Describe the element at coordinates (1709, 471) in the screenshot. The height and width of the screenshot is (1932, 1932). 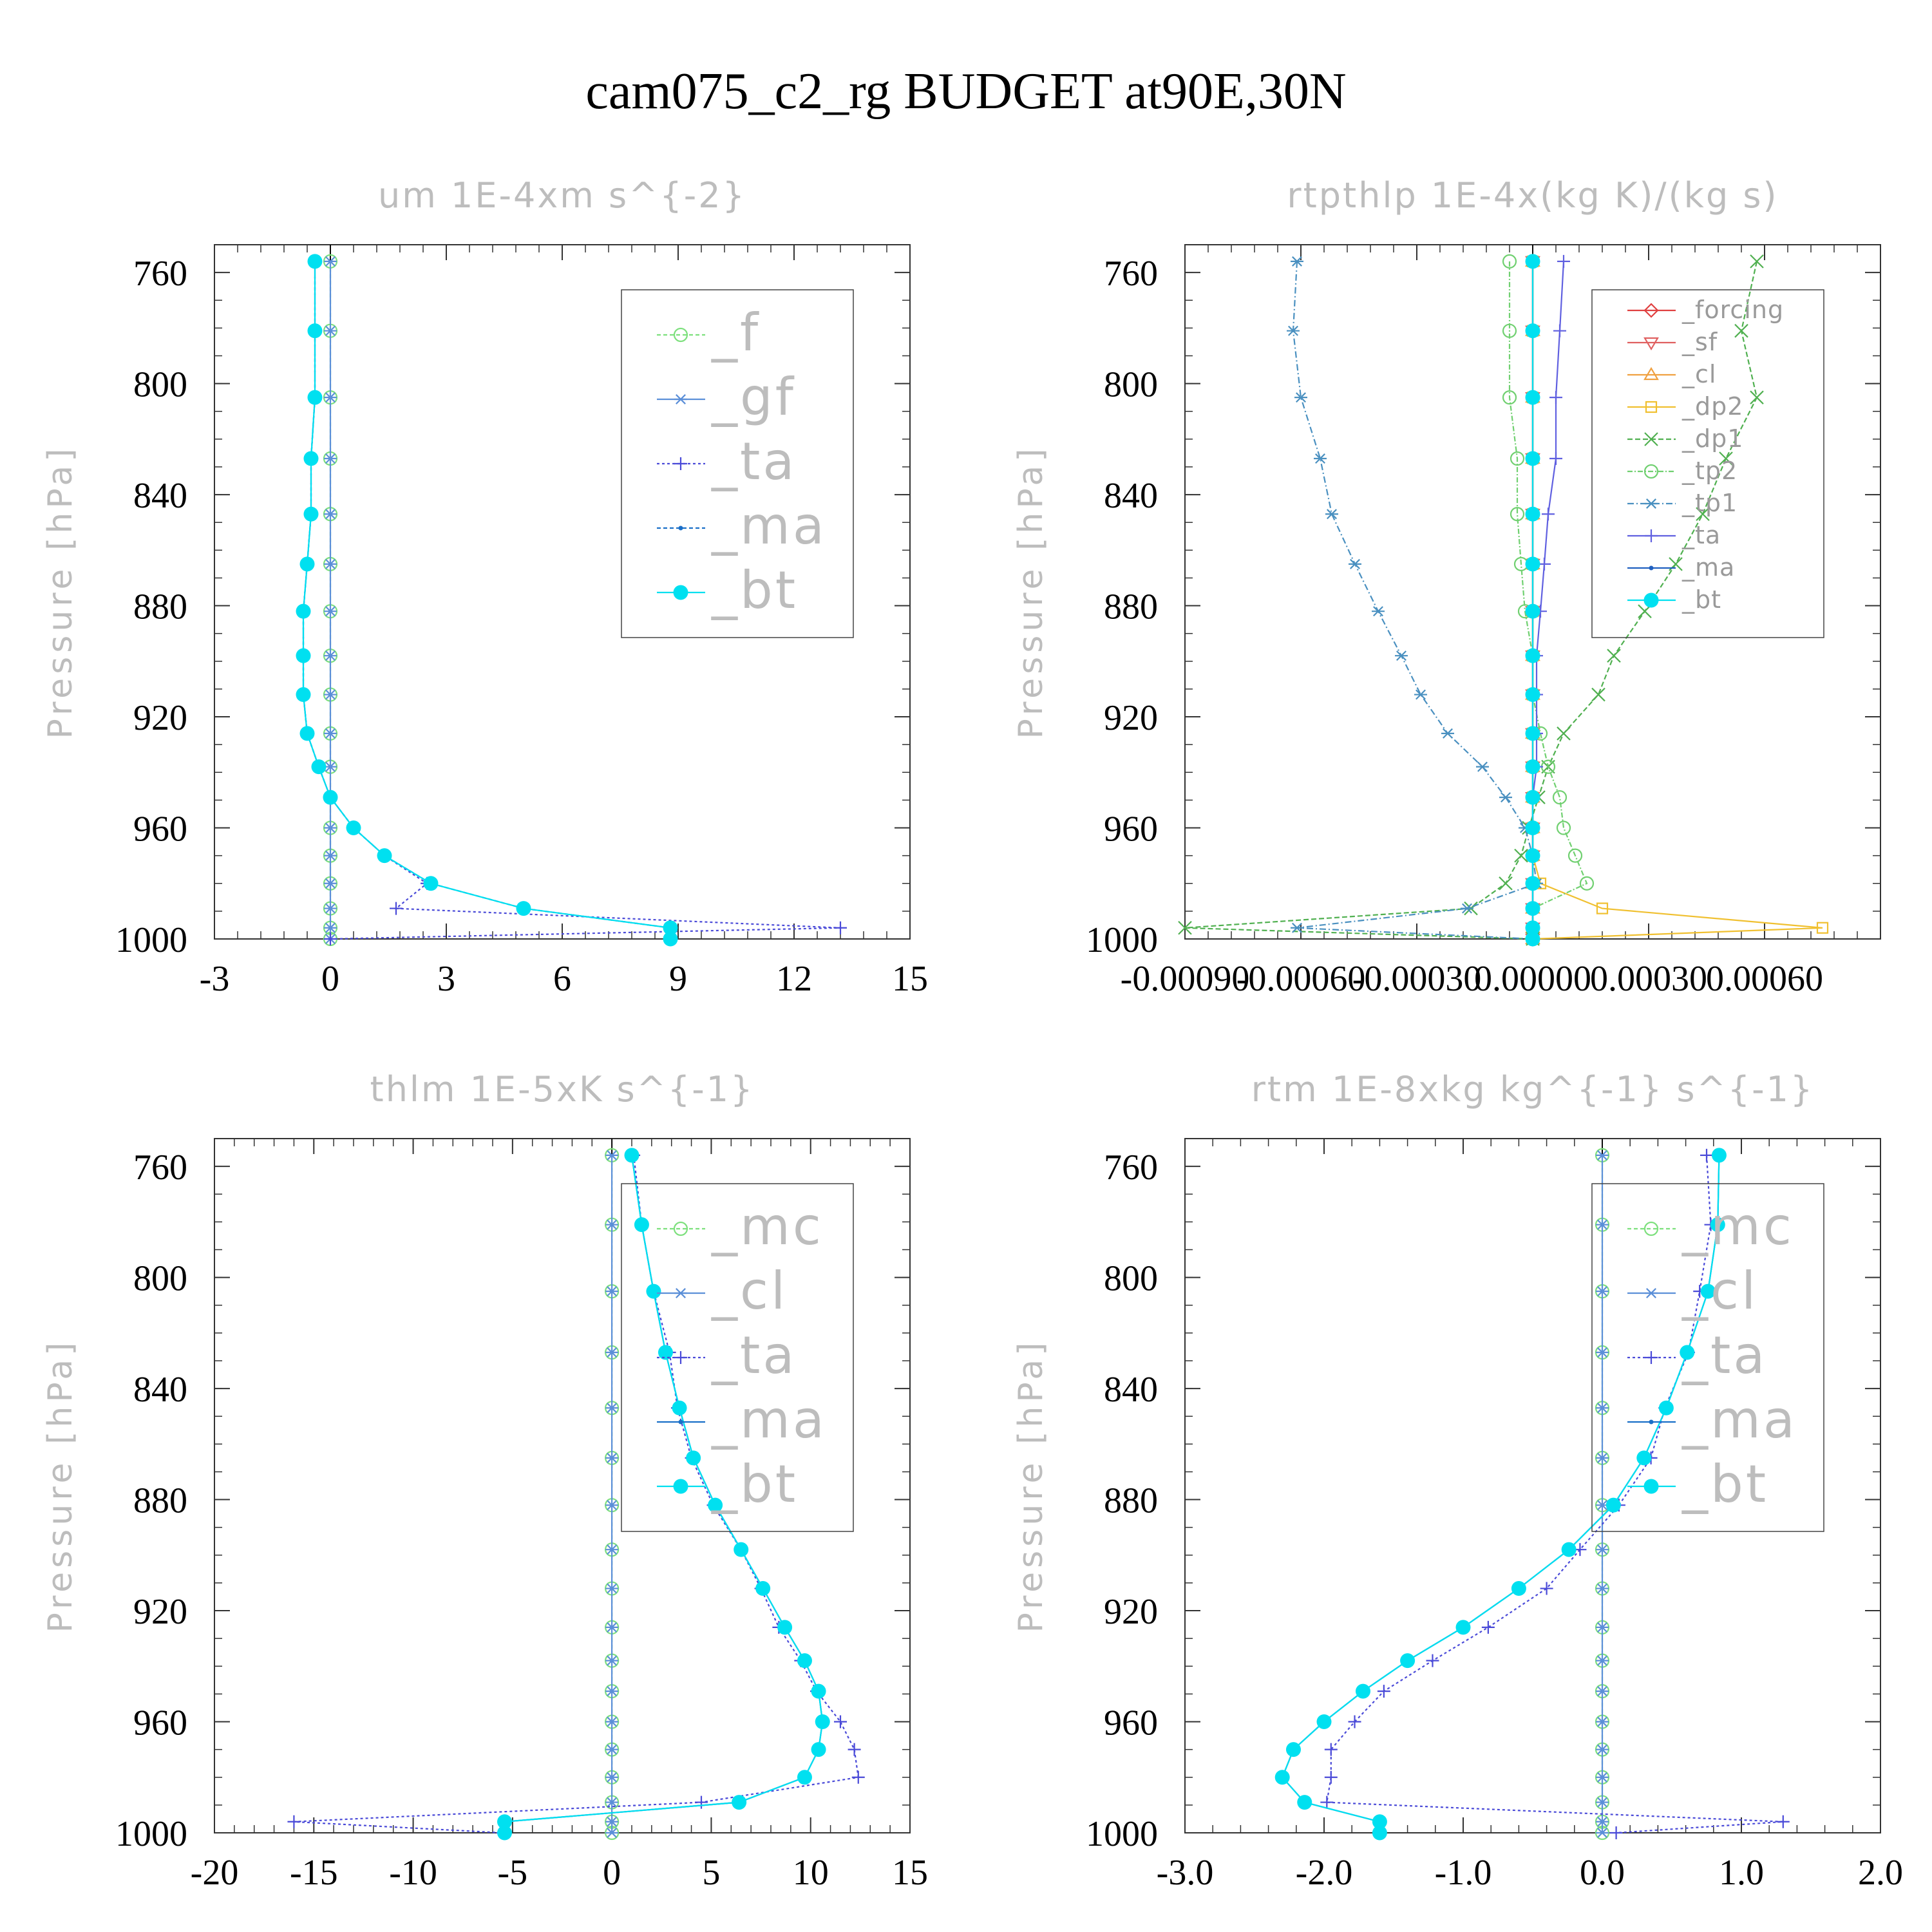
I see `legend-label: _tp2` at that location.